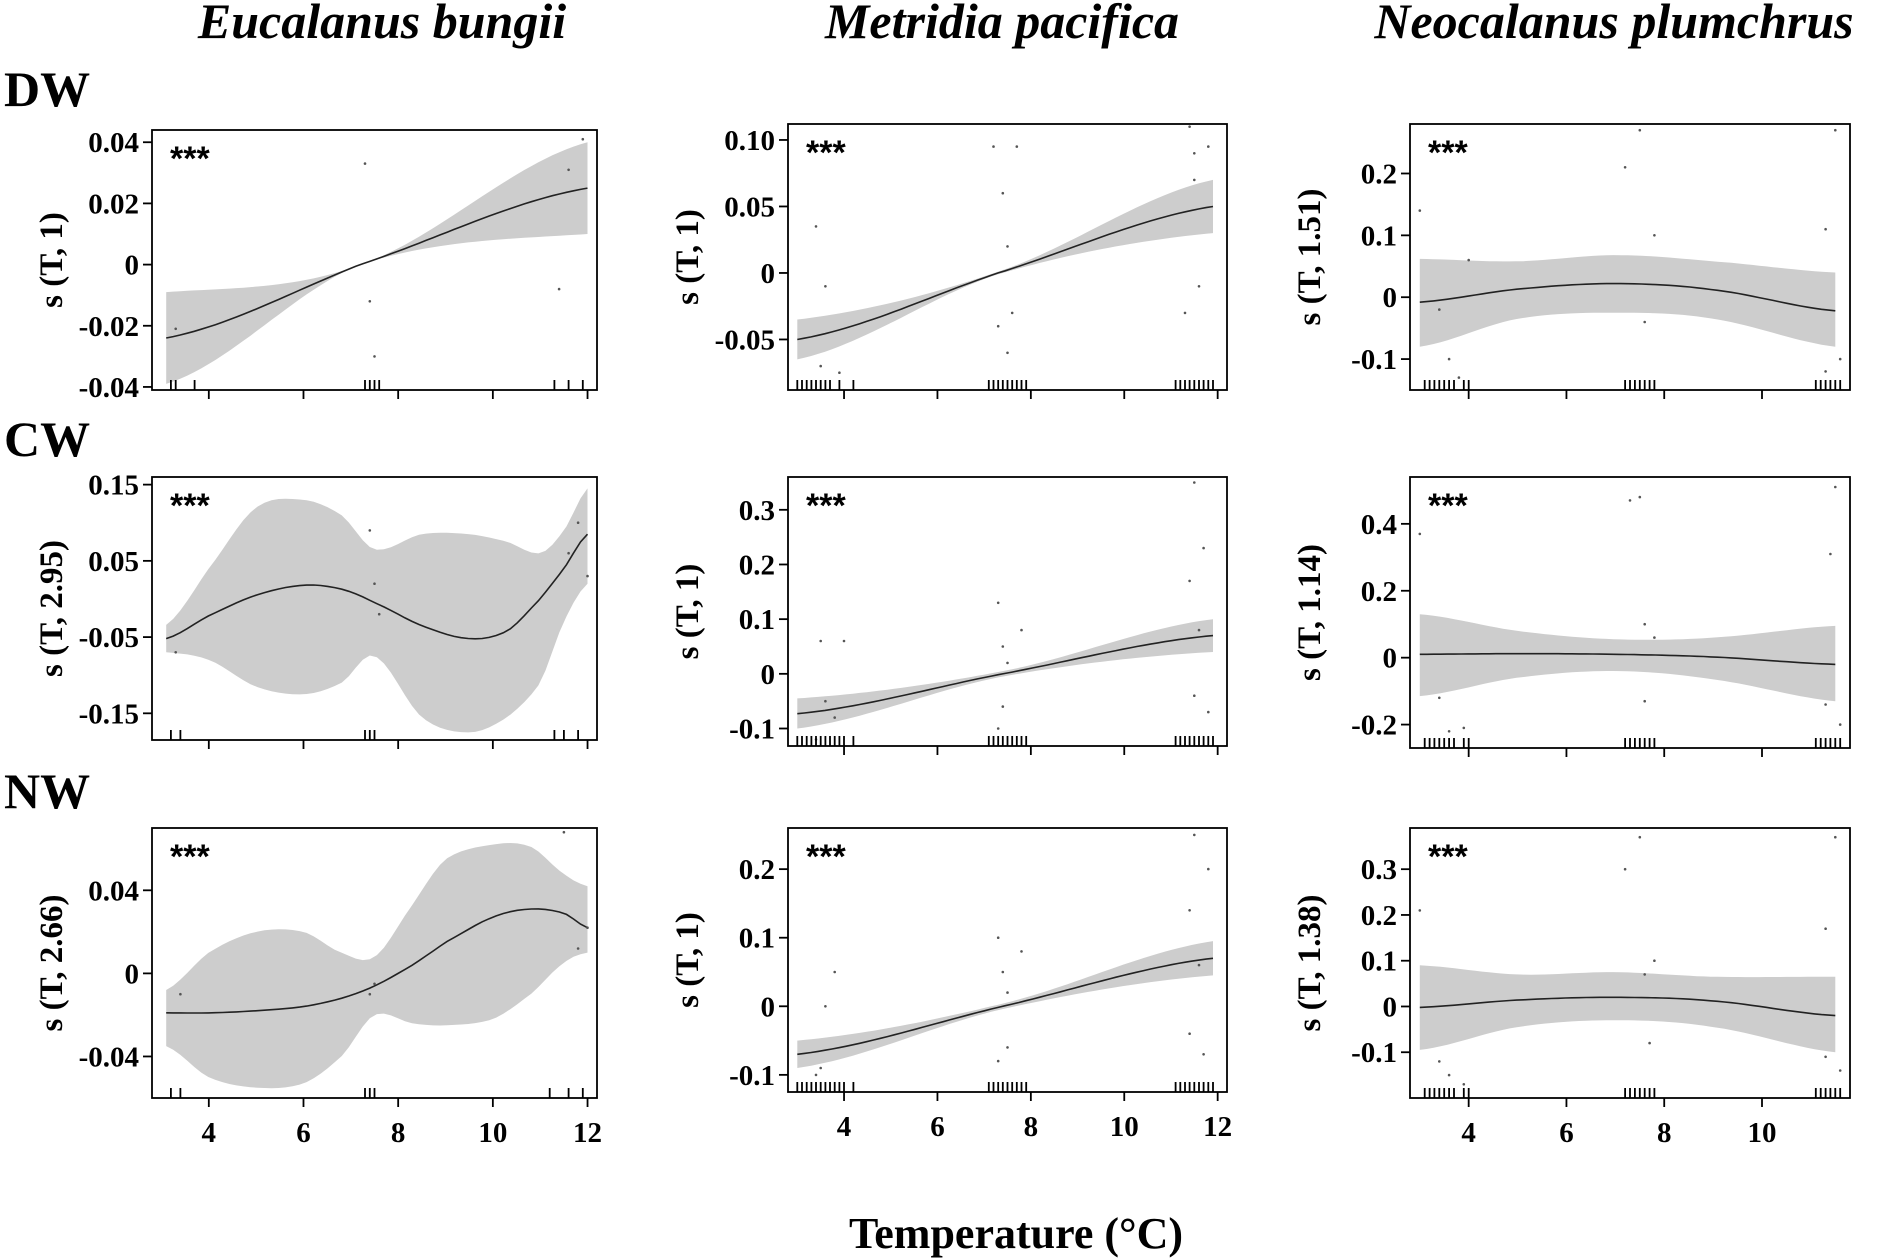  What do you see at coordinates (1762, 1133) in the screenshot?
I see `x-tick-label: 10` at bounding box center [1762, 1133].